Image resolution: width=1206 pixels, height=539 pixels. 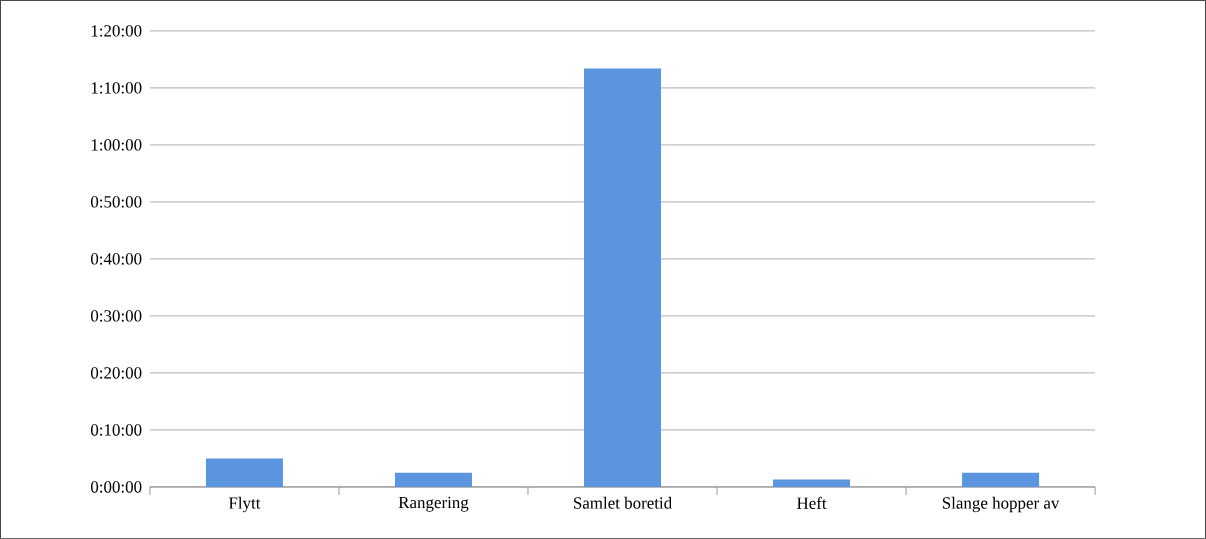 What do you see at coordinates (116, 430) in the screenshot?
I see `y-tick-label: 0:10:00` at bounding box center [116, 430].